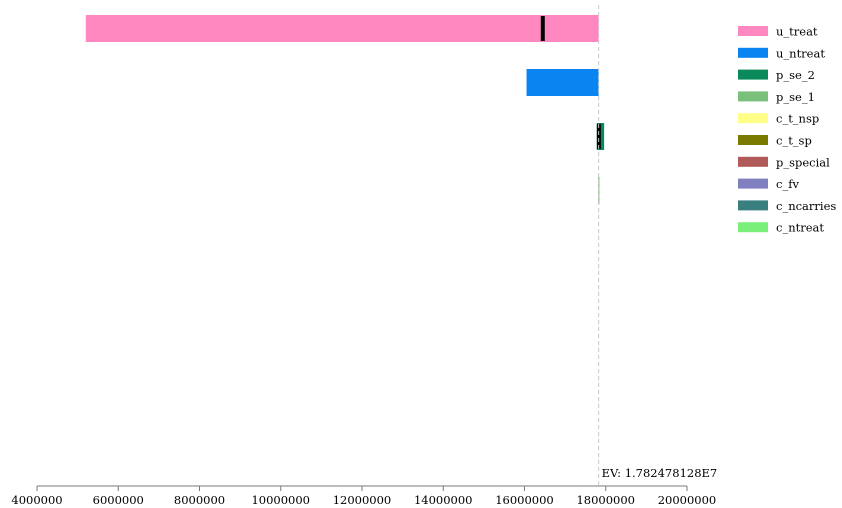  Describe the element at coordinates (795, 75) in the screenshot. I see `legend-label-p_se_2: p_se_2` at that location.